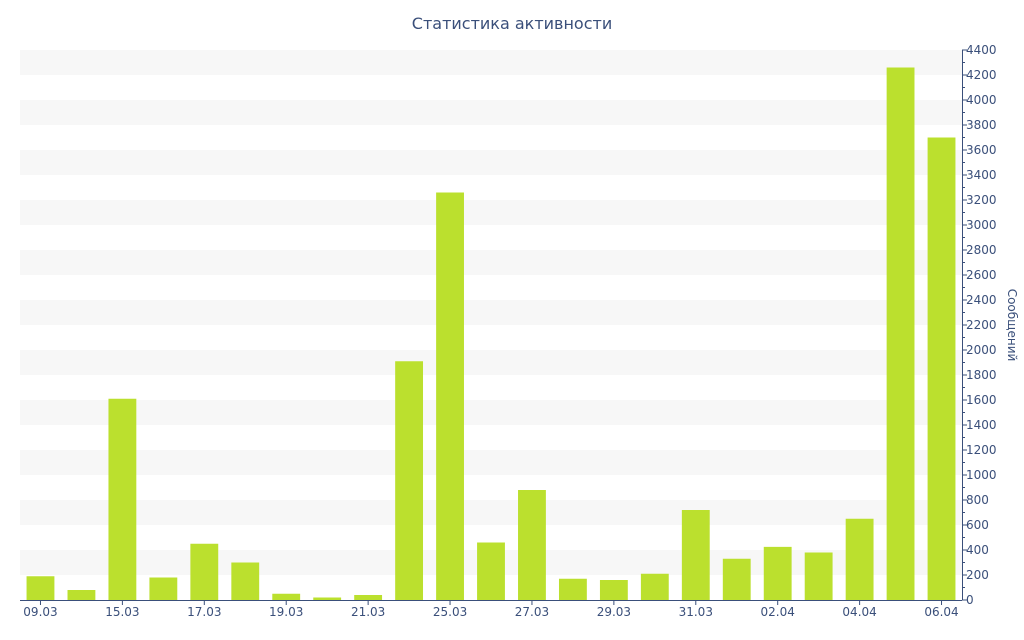 The width and height of the screenshot is (1024, 640). Describe the element at coordinates (941, 612) in the screenshot. I see `x-tick-label: 06.04` at that location.